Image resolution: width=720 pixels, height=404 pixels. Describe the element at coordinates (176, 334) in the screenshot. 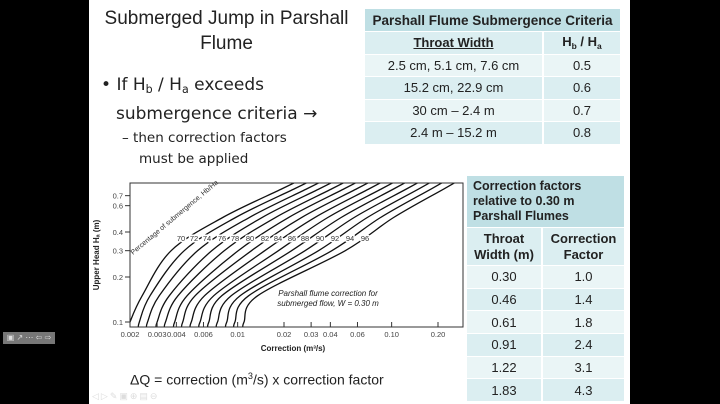

I see `x-tick-label: 0.004` at that location.